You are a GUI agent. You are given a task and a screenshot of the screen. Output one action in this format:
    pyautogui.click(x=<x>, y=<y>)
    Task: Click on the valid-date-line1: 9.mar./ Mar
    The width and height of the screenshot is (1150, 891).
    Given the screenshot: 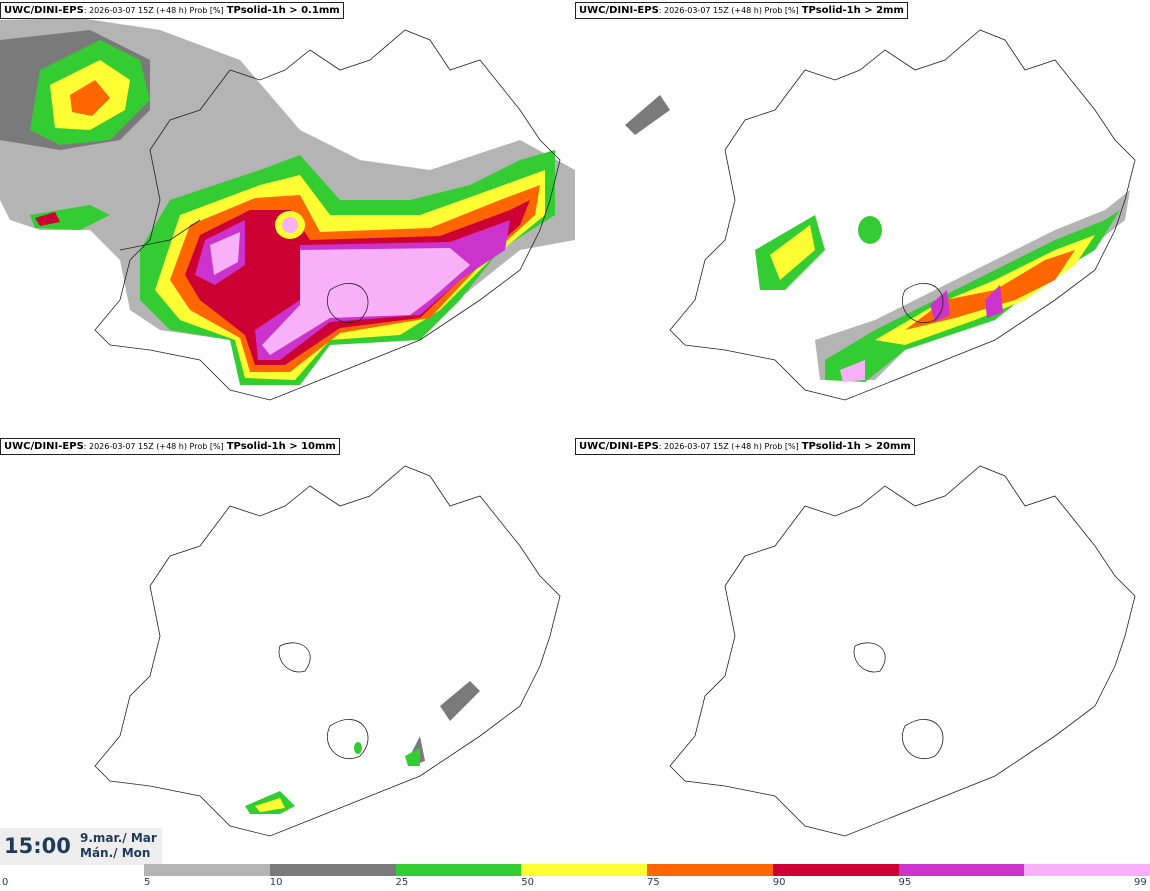 What is the action you would take?
    pyautogui.click(x=118, y=838)
    